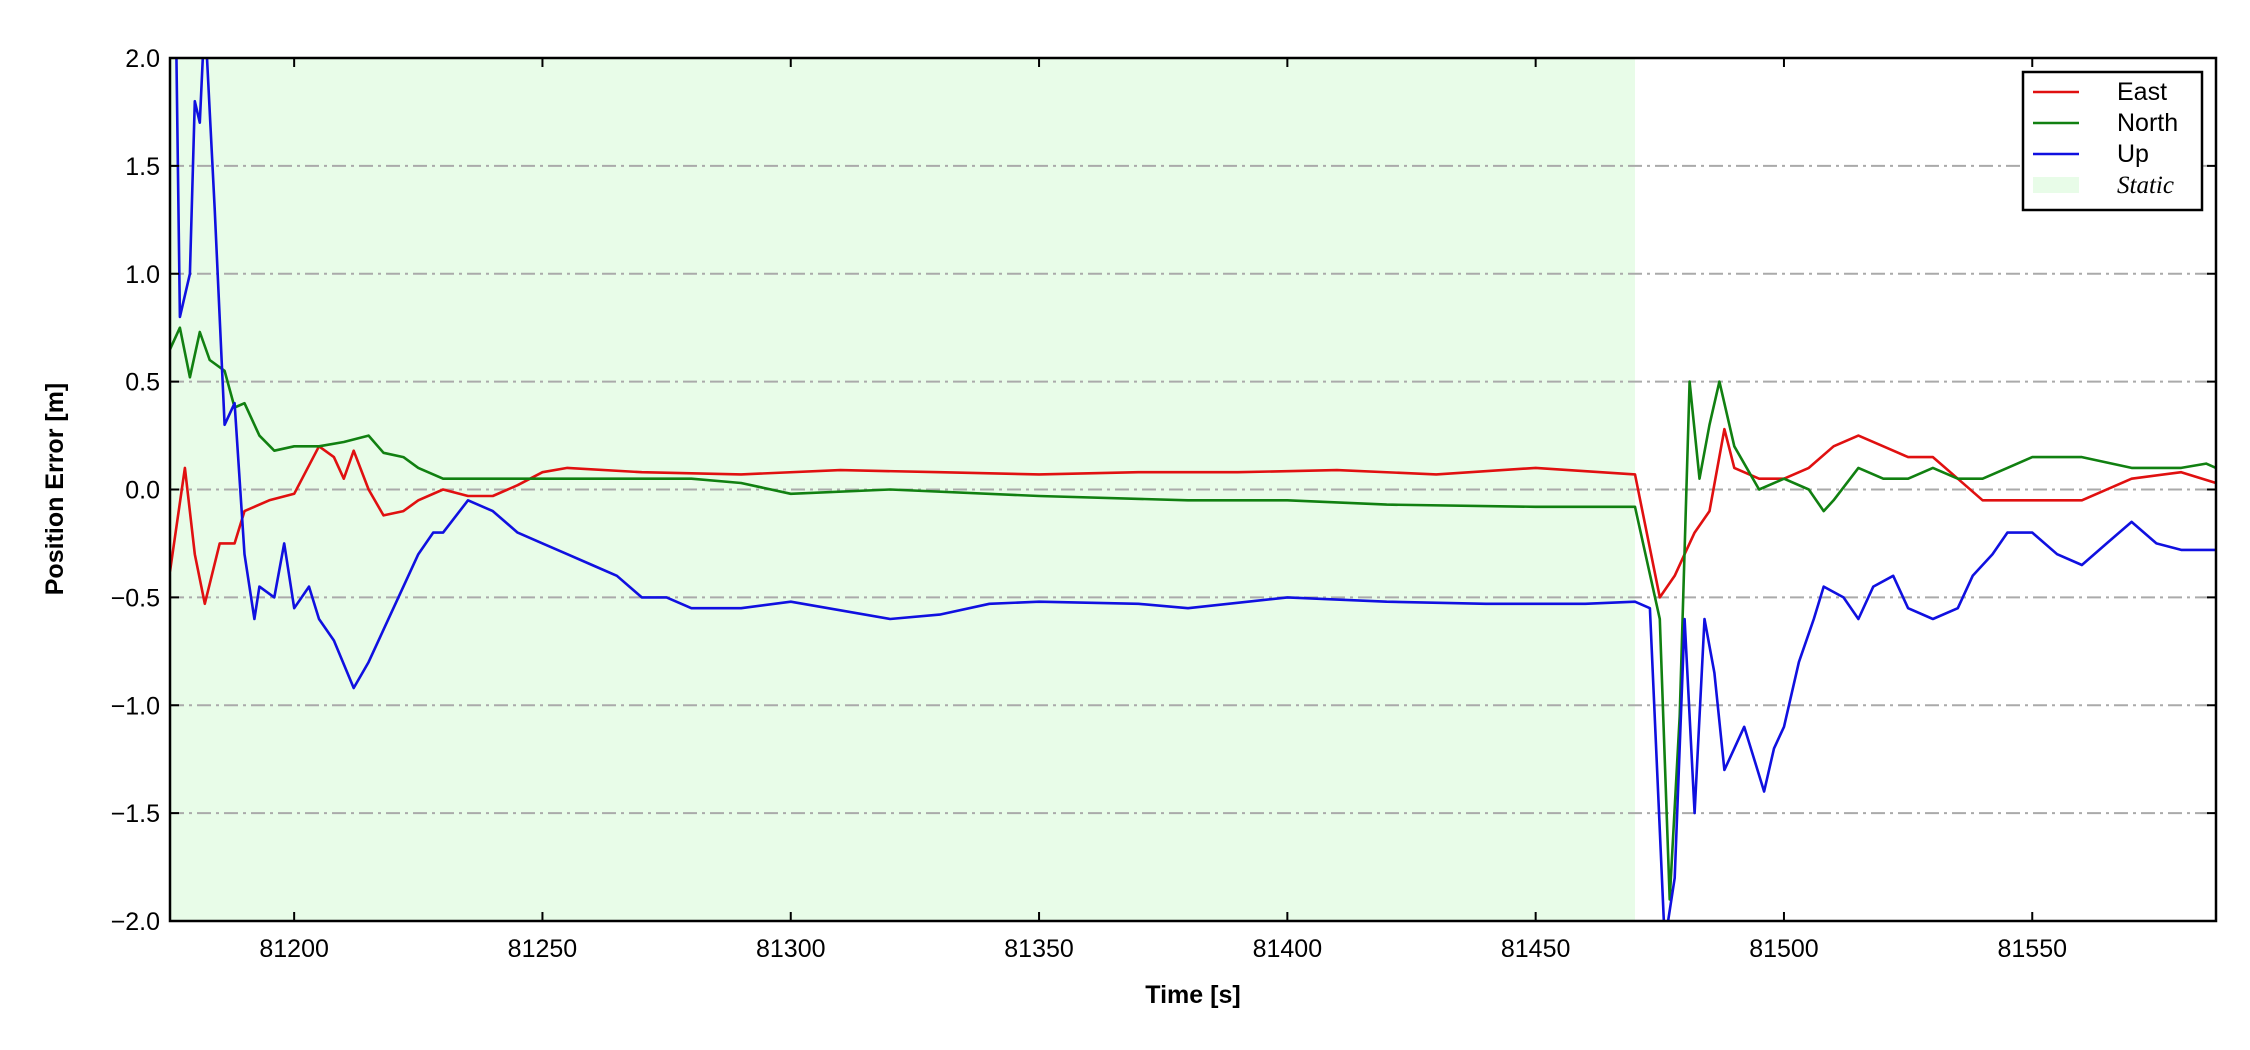 The image size is (2250, 1050). What do you see at coordinates (2145, 185) in the screenshot?
I see `legend-label: Static` at bounding box center [2145, 185].